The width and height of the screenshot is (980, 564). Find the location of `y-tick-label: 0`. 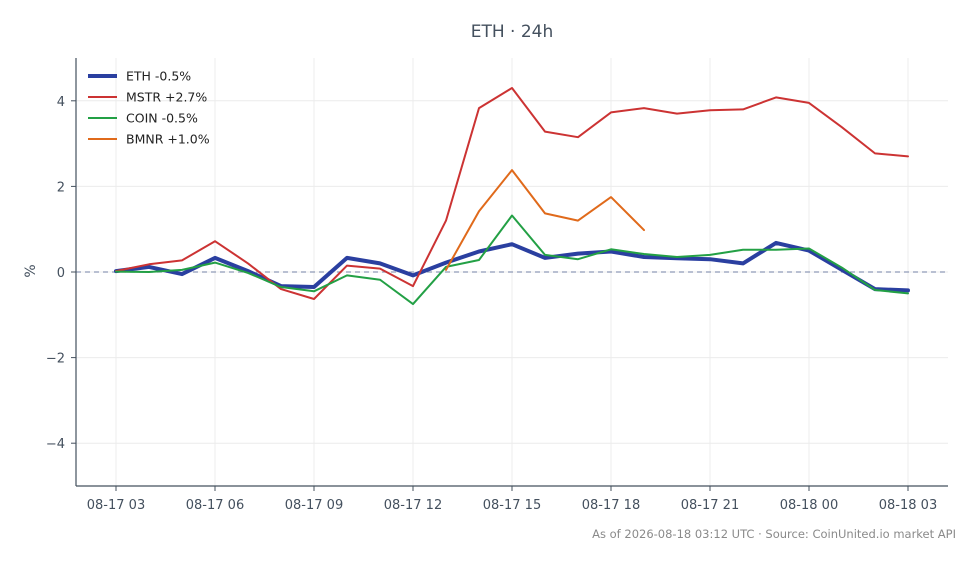

y-tick-label: 0 is located at coordinates (61, 273).